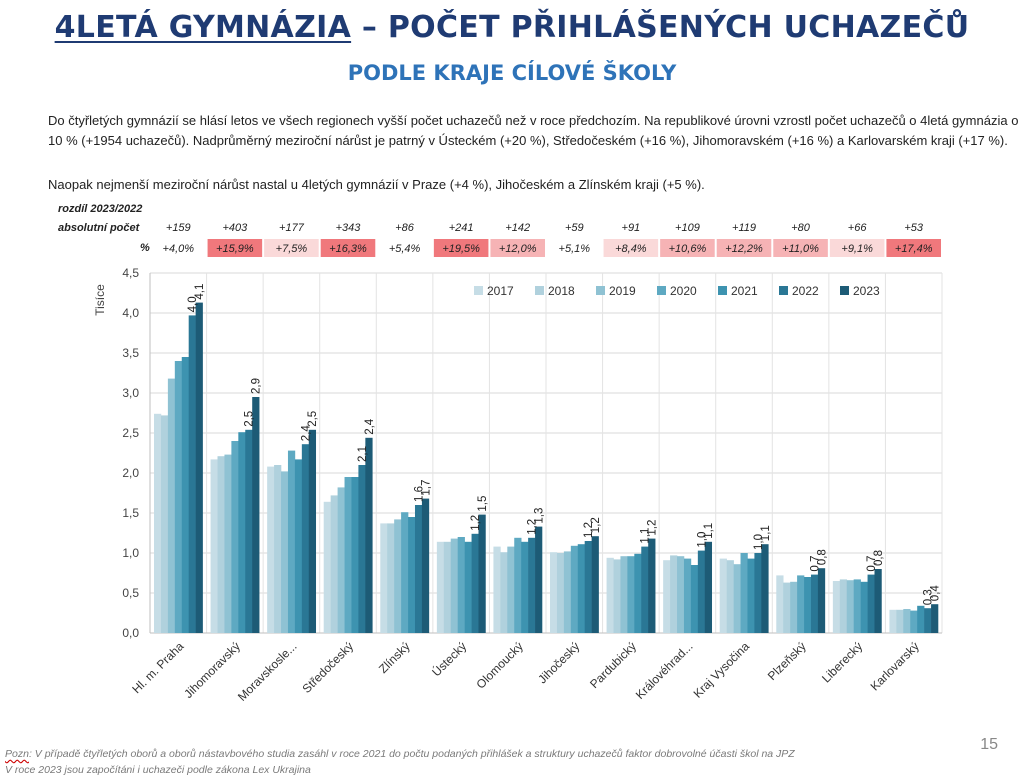 This screenshot has width=1024, height=784. I want to click on diff-abs-cell: +91, so click(631, 228).